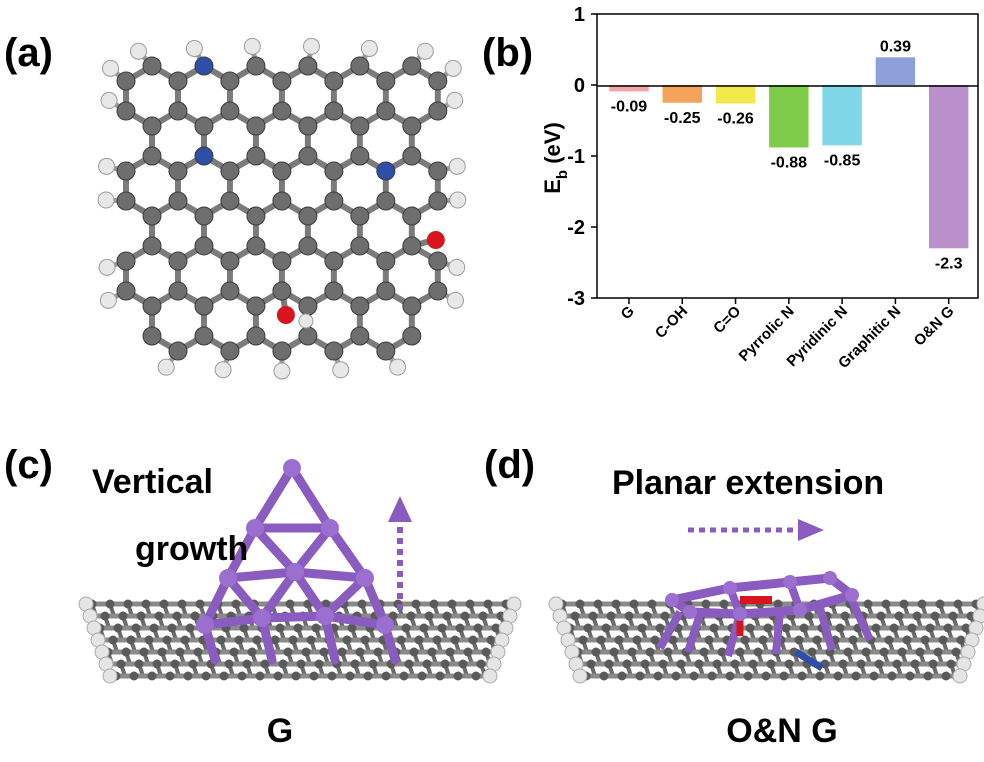  What do you see at coordinates (298, 562) in the screenshot?
I see `pyramid-cluster` at bounding box center [298, 562].